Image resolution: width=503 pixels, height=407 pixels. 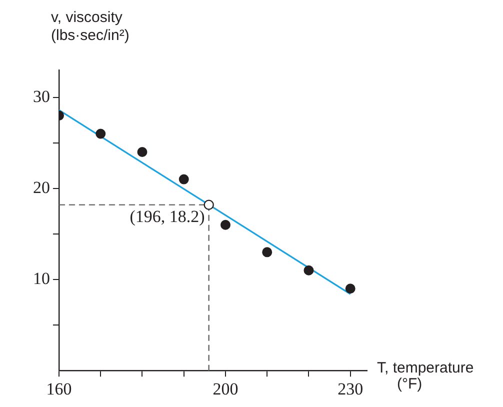 I want to click on x-axis-title: T, temperature (°F), so click(x=425, y=376).